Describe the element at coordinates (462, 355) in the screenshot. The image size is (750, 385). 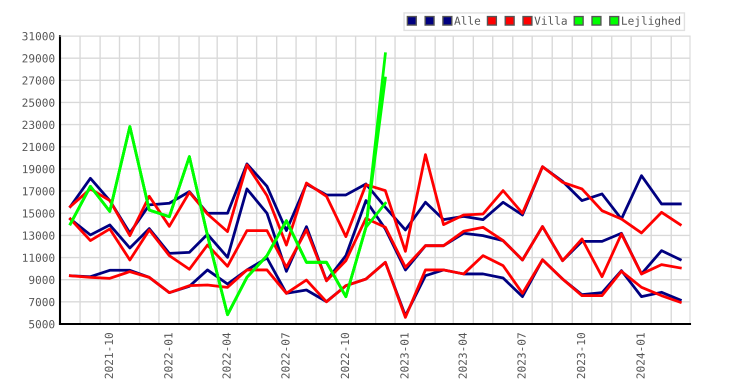
I see `x-tick-label: 2023-04` at that location.